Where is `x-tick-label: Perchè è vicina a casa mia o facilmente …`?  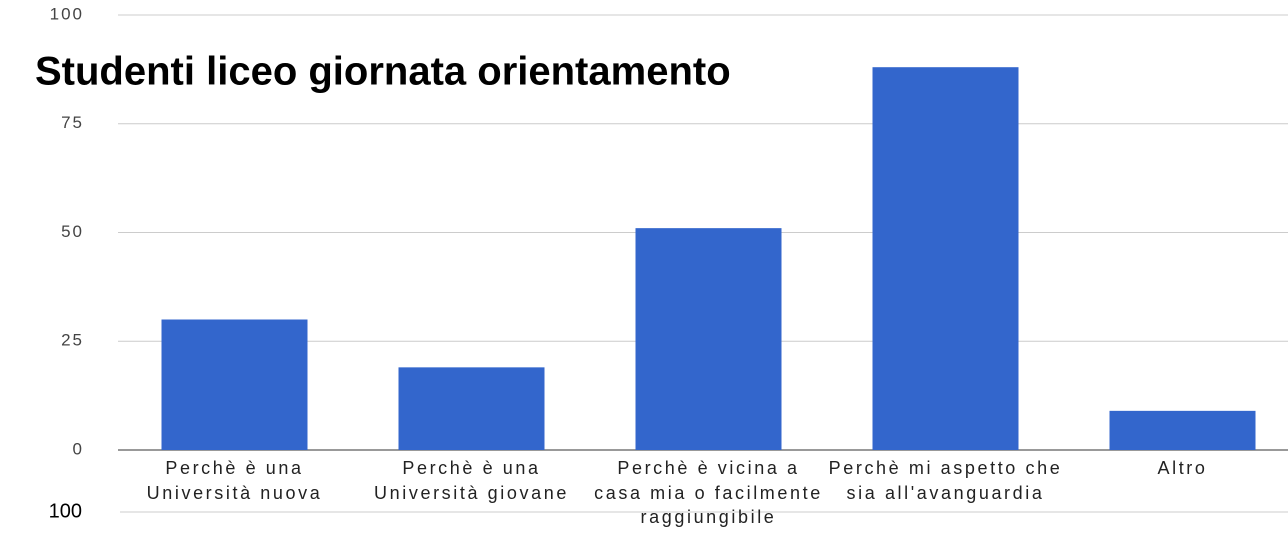 x-tick-label: Perchè è vicina a casa mia o facilmente … is located at coordinates (708, 492).